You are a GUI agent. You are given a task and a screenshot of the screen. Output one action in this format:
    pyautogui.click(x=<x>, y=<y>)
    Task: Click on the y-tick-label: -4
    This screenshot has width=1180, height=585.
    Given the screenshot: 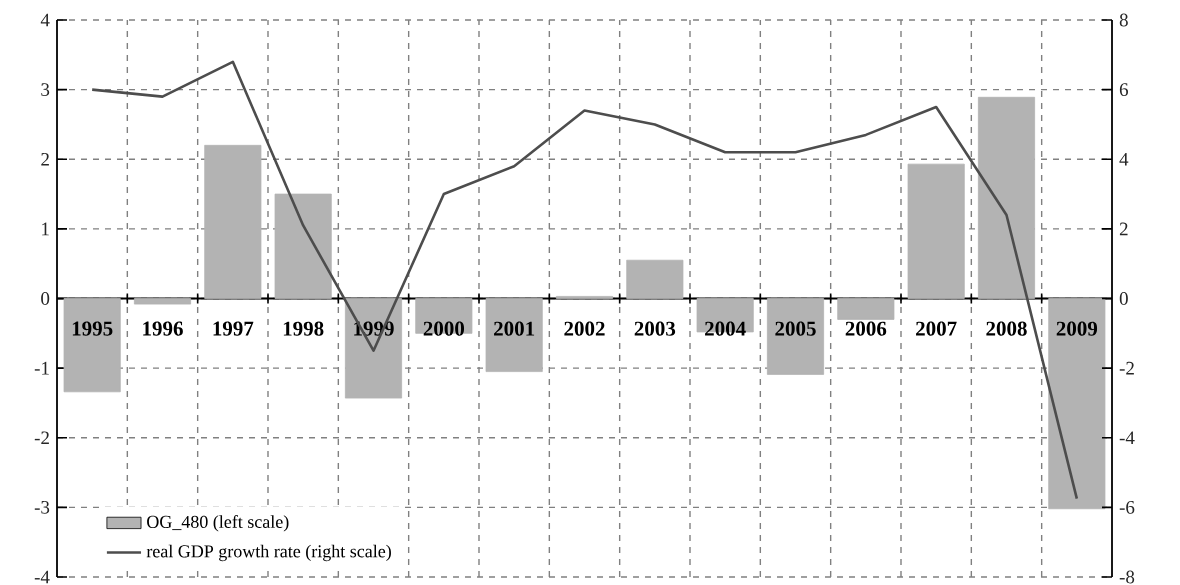 What is the action you would take?
    pyautogui.click(x=42, y=577)
    